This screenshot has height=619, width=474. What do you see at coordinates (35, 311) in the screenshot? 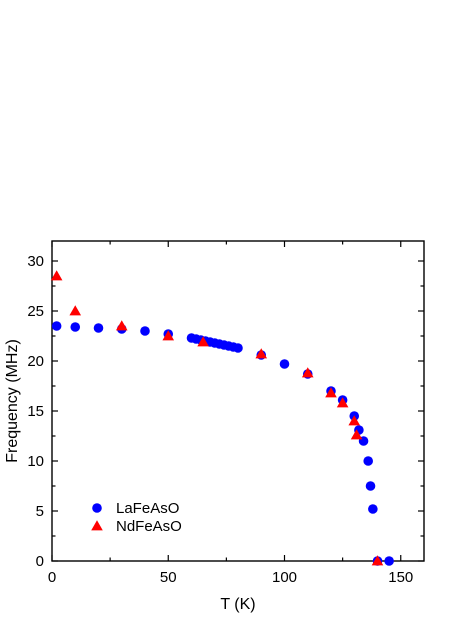
I see `y-tick-label: 25` at bounding box center [35, 311].